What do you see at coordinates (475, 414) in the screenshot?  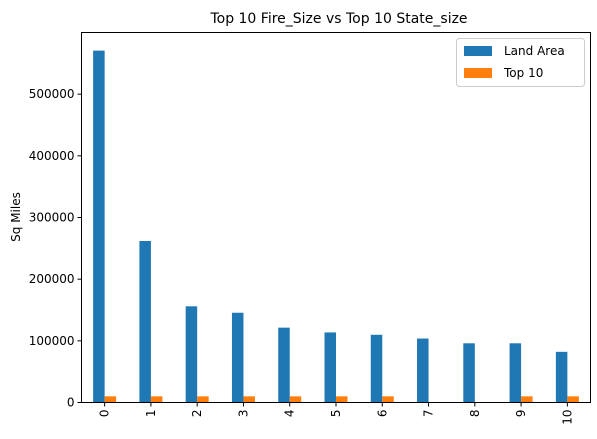 I see `x-tick-label: 8` at bounding box center [475, 414].